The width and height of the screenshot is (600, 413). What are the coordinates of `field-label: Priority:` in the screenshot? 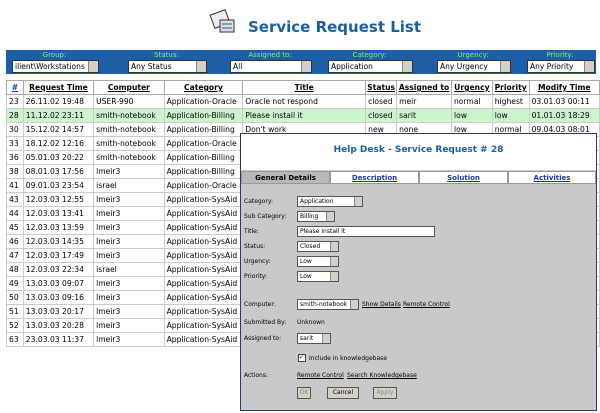 It's located at (255, 276).